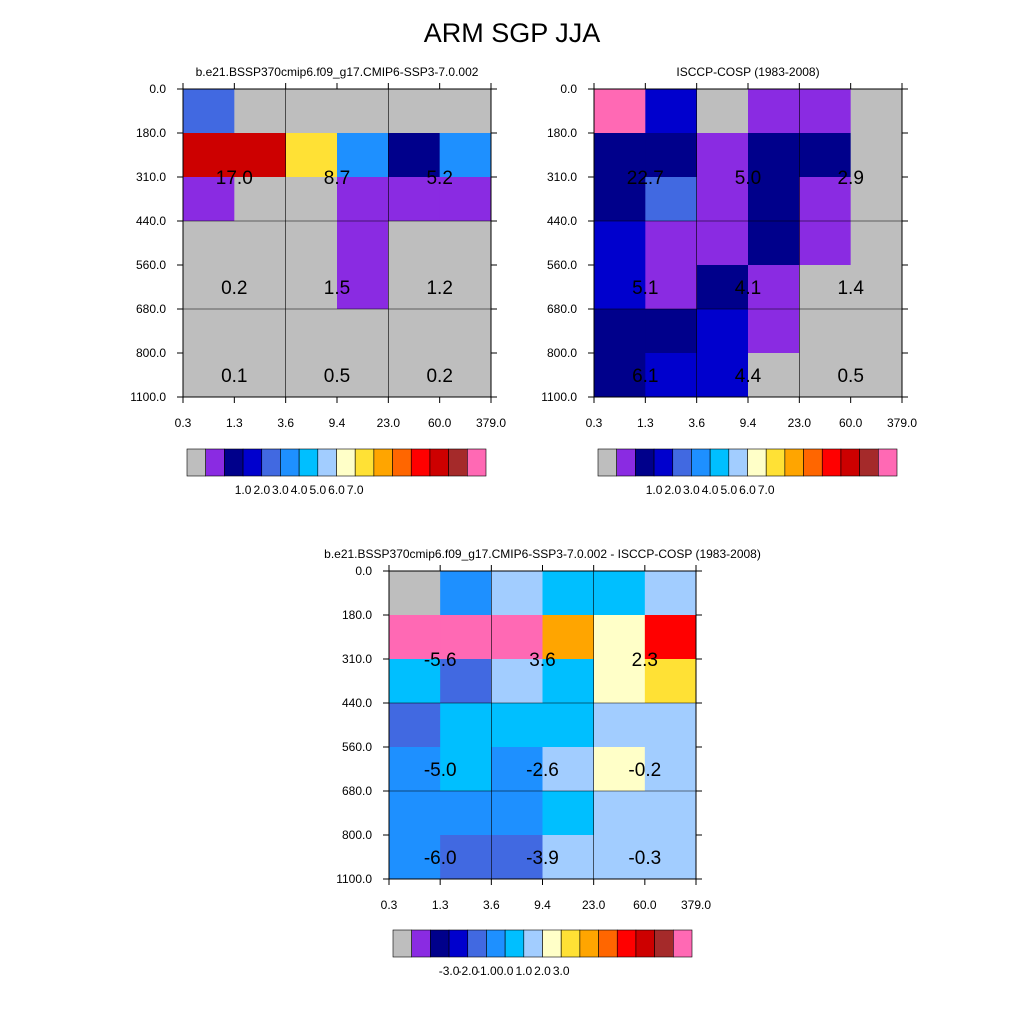 Image resolution: width=1024 pixels, height=1029 pixels. What do you see at coordinates (542, 770) in the screenshot?
I see `value-label: -2.6` at bounding box center [542, 770].